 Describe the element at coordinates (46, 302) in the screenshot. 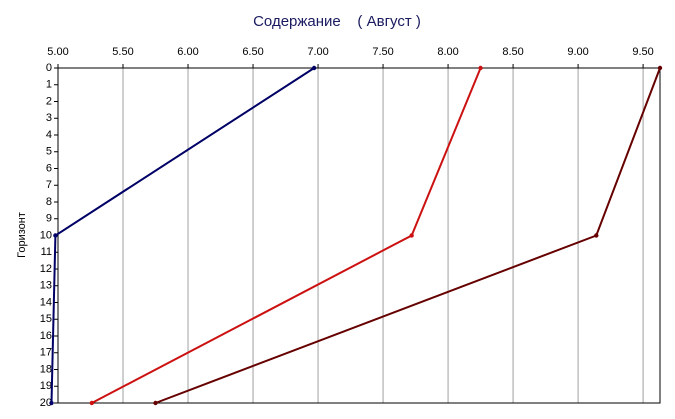

I see `y-tick-label: 14` at that location.